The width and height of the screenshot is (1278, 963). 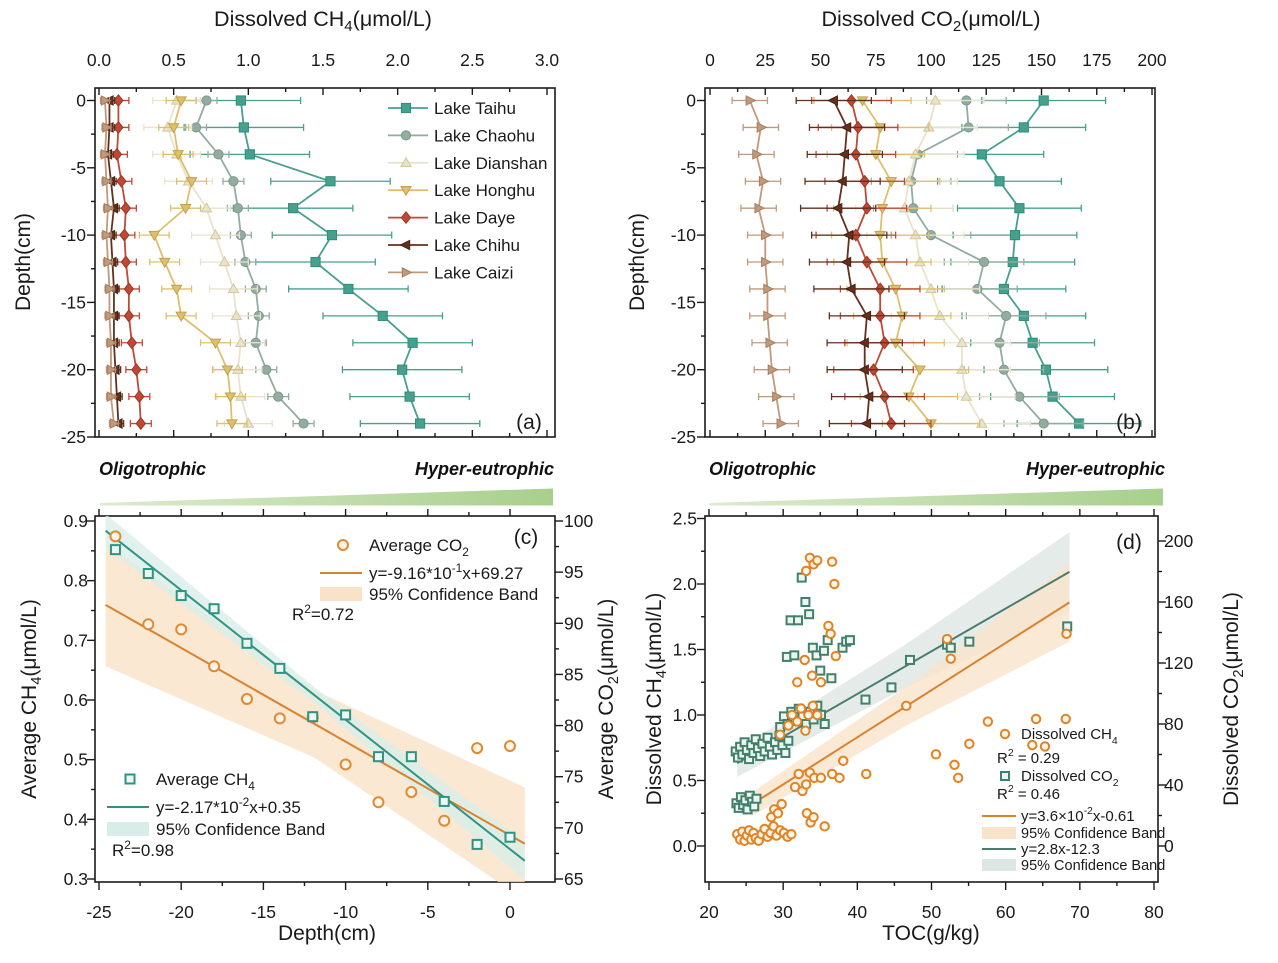 I want to click on panel-c-ytick-left: 0.5, so click(x=76, y=760).